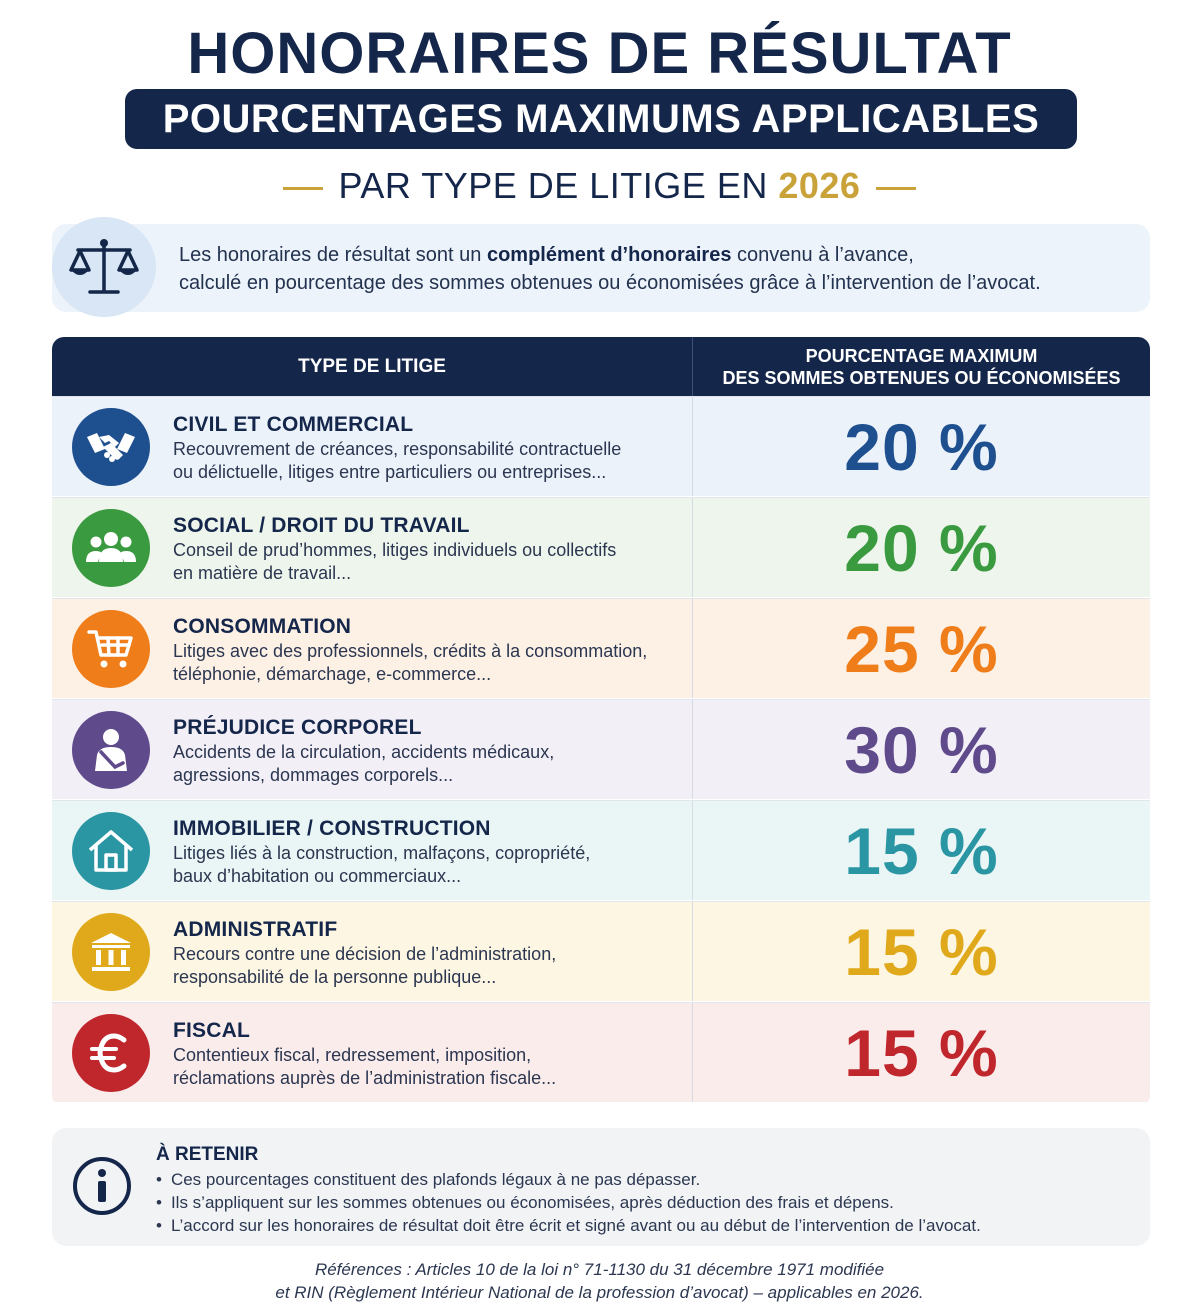 Image resolution: width=1199 pixels, height=1312 pixels. What do you see at coordinates (111, 851) in the screenshot?
I see `house-icon` at bounding box center [111, 851].